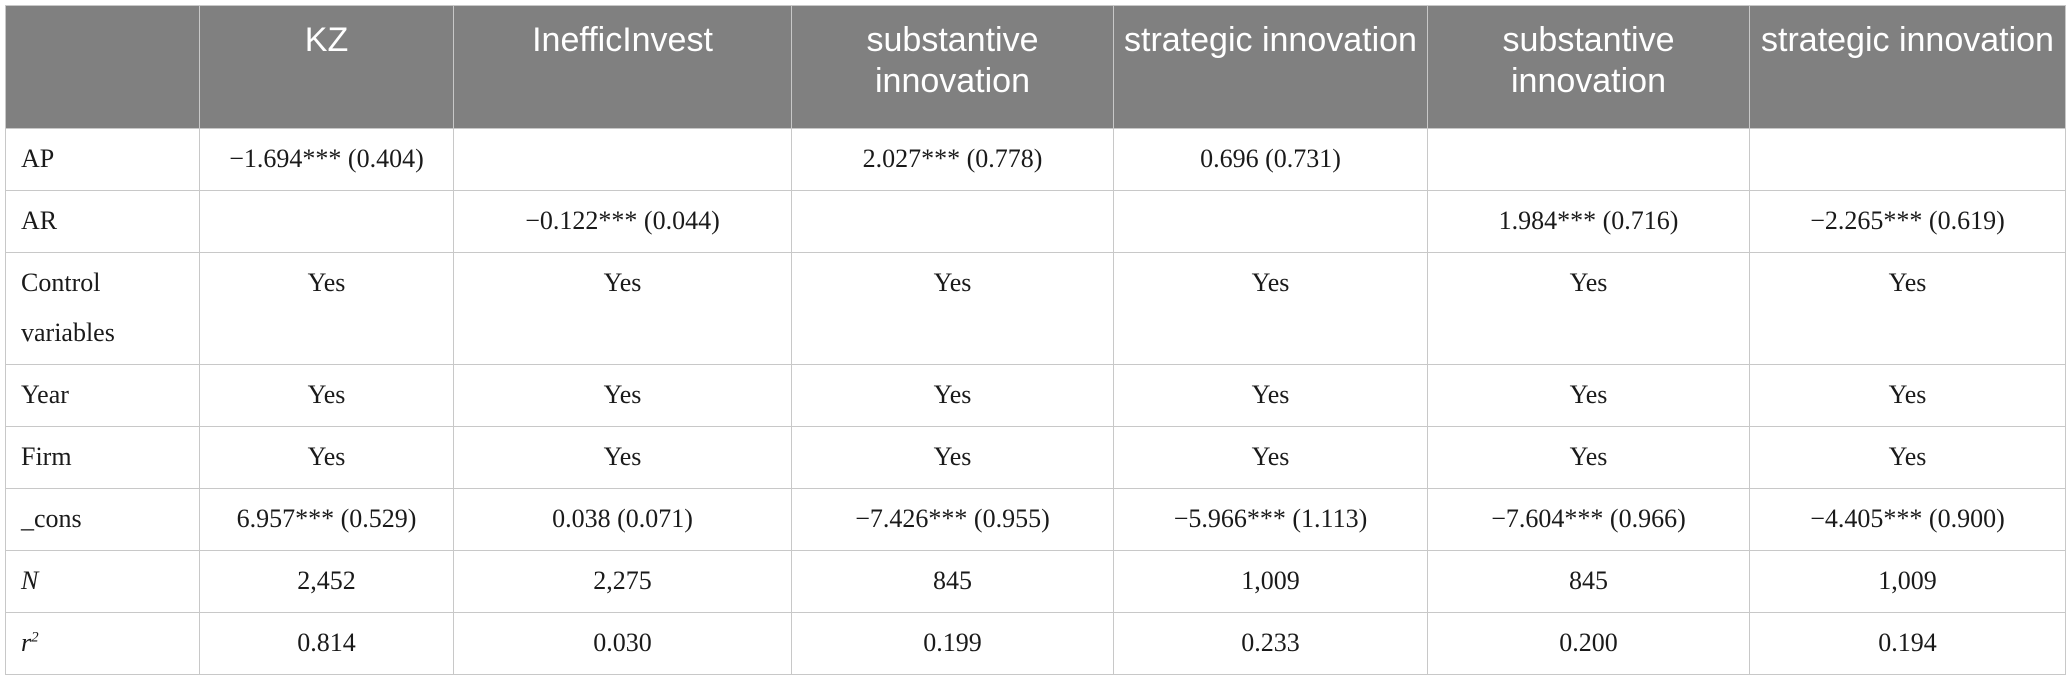 This screenshot has height=676, width=2068. What do you see at coordinates (952, 159) in the screenshot?
I see `table-cell: 2.027*** (0.778)` at bounding box center [952, 159].